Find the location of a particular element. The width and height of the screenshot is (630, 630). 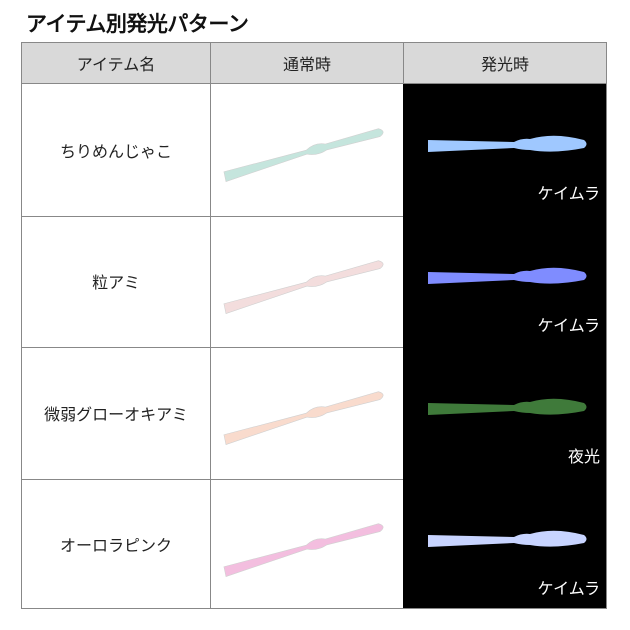

item-name: 微弱グローオキアミ is located at coordinates (116, 414).